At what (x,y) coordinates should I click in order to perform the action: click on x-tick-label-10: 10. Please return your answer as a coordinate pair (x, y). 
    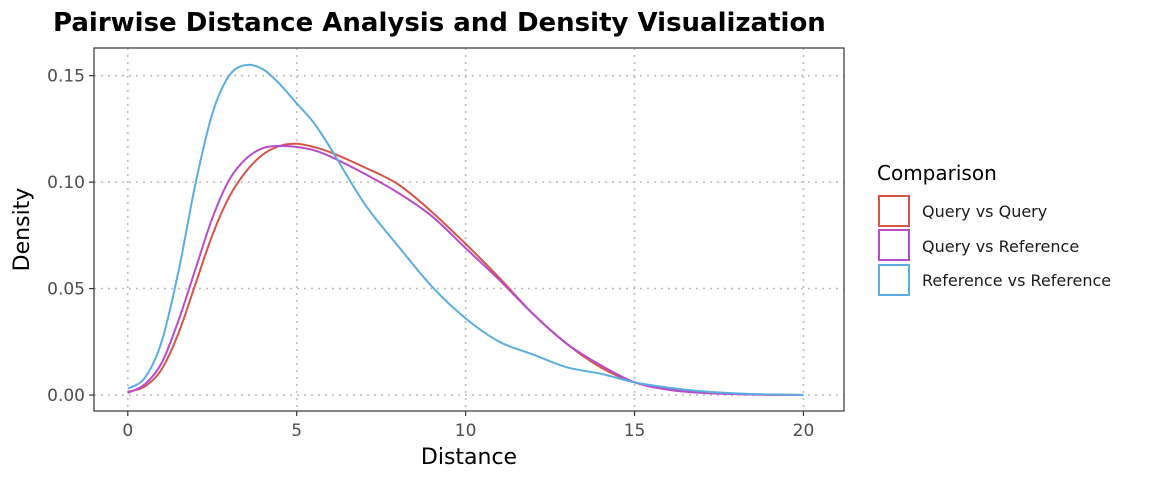
    Looking at the image, I should click on (466, 431).